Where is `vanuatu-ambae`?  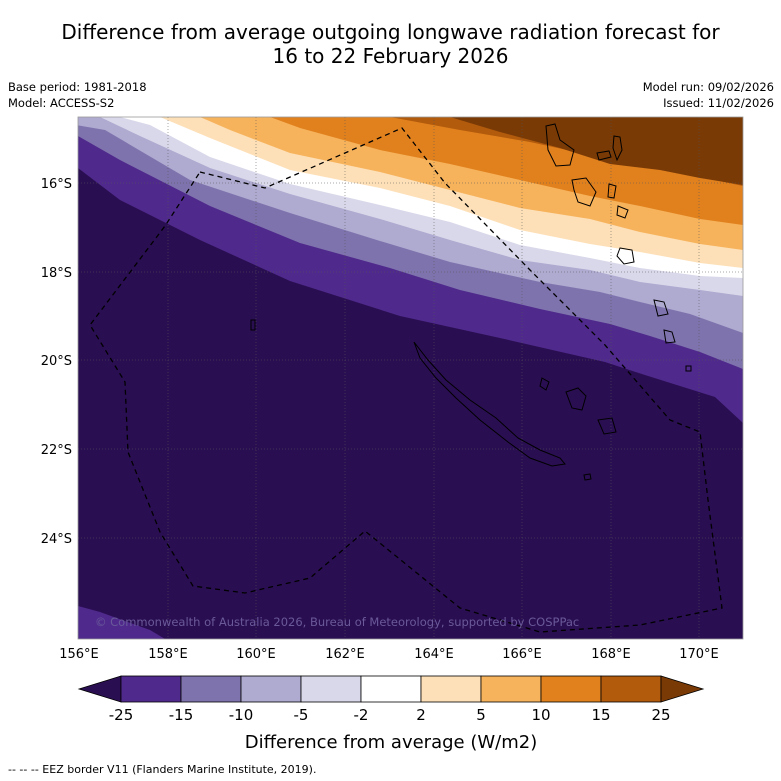 vanuatu-ambae is located at coordinates (604, 155).